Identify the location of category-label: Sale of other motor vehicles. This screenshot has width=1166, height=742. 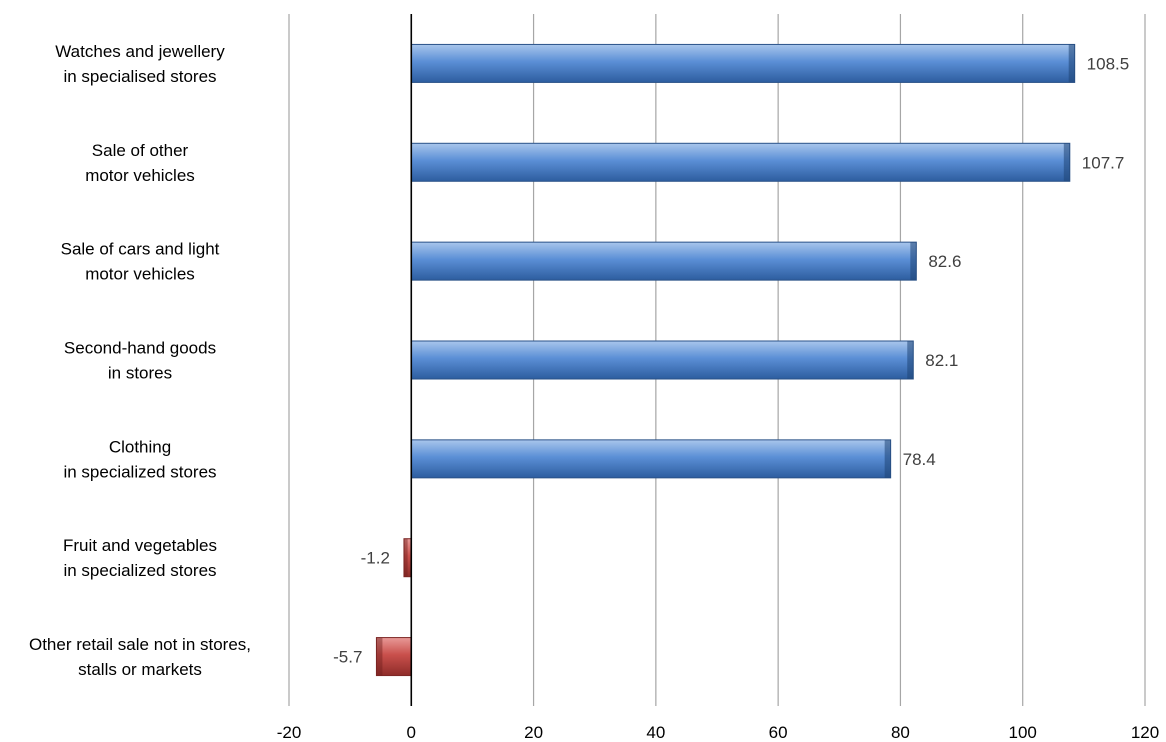
(140, 163).